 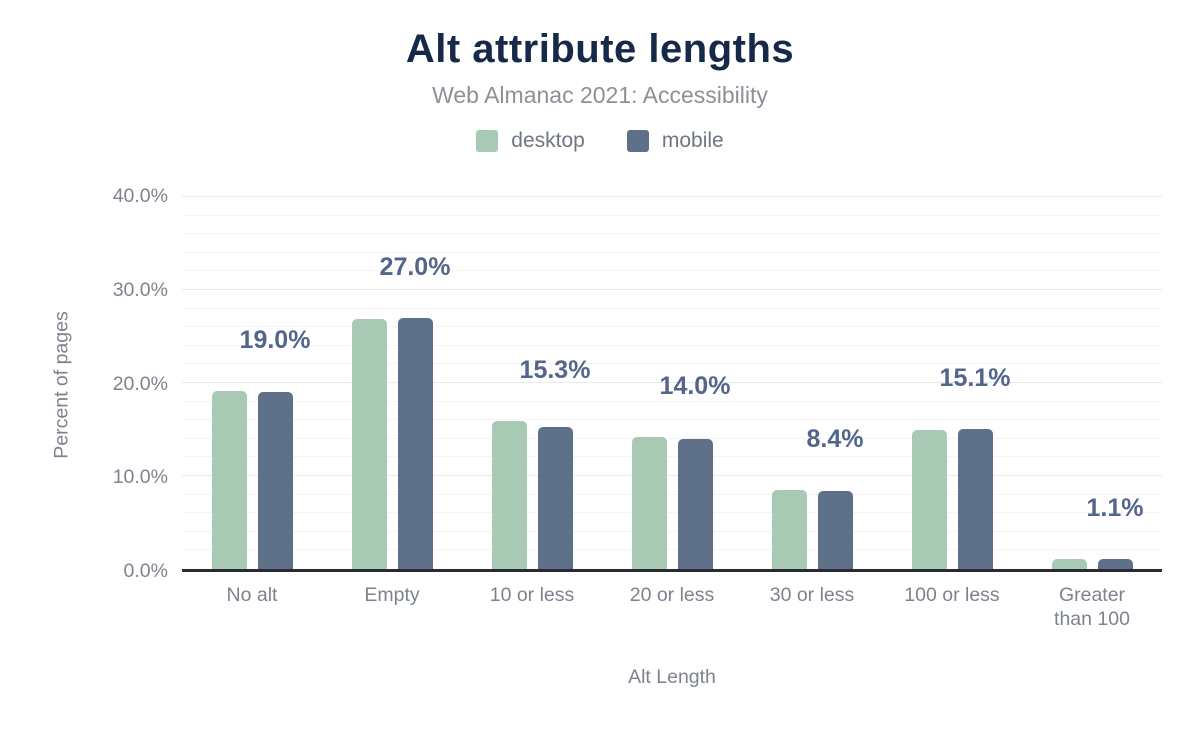 I want to click on x-label-4: 20 or less, so click(x=672, y=608).